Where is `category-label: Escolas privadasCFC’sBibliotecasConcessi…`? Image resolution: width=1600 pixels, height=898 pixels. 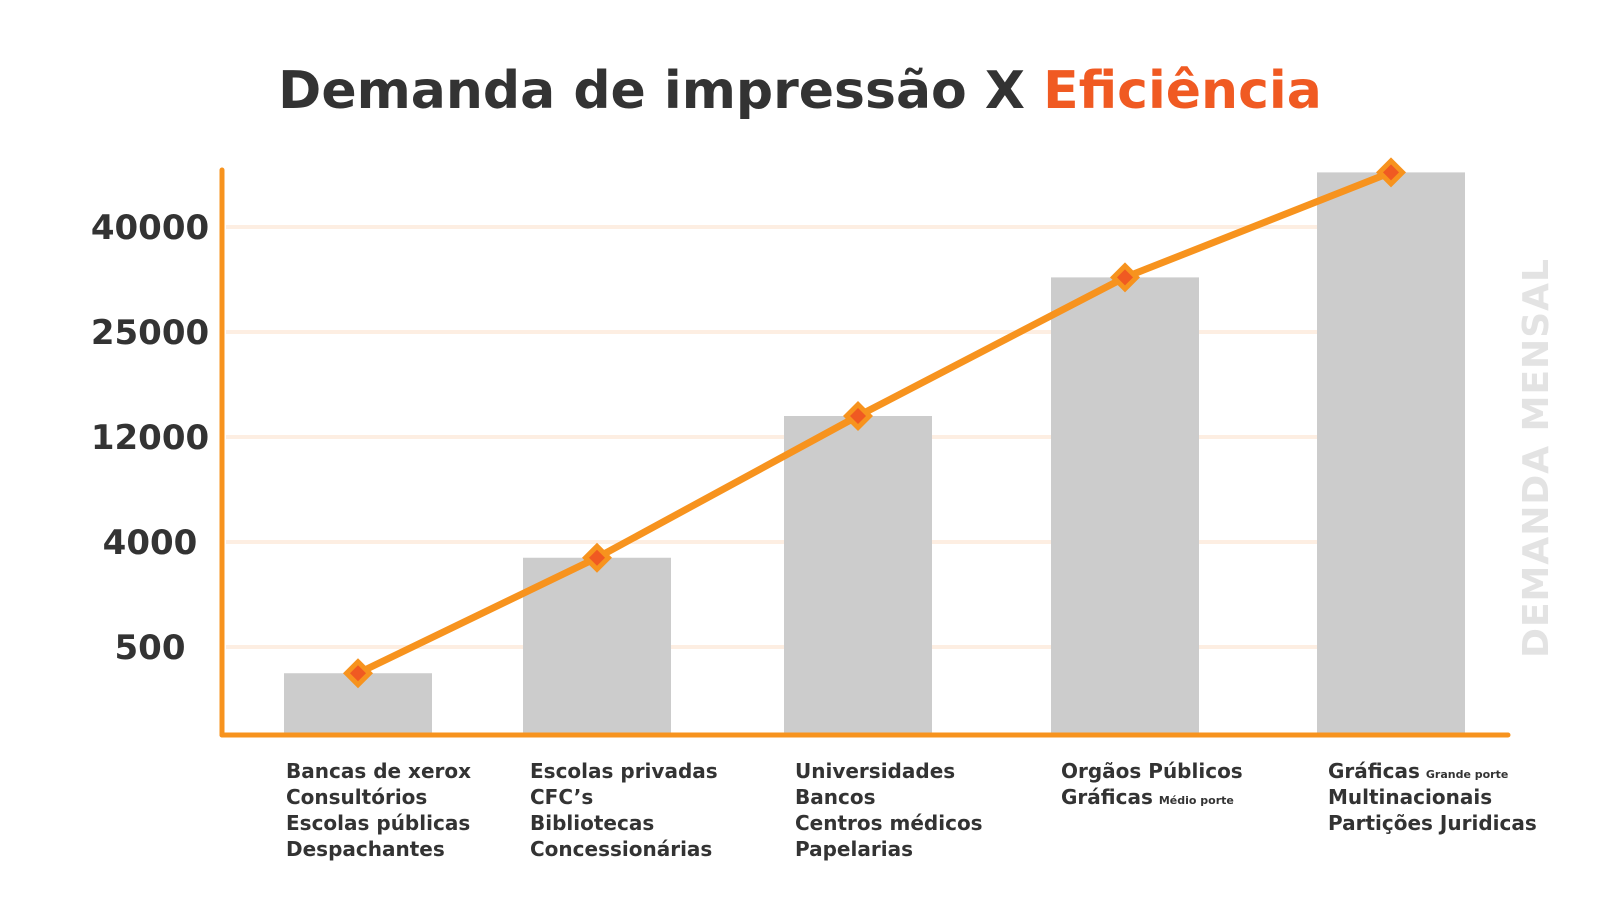 category-label: Escolas privadasCFC’sBibliotecasConcessi… is located at coordinates (624, 810).